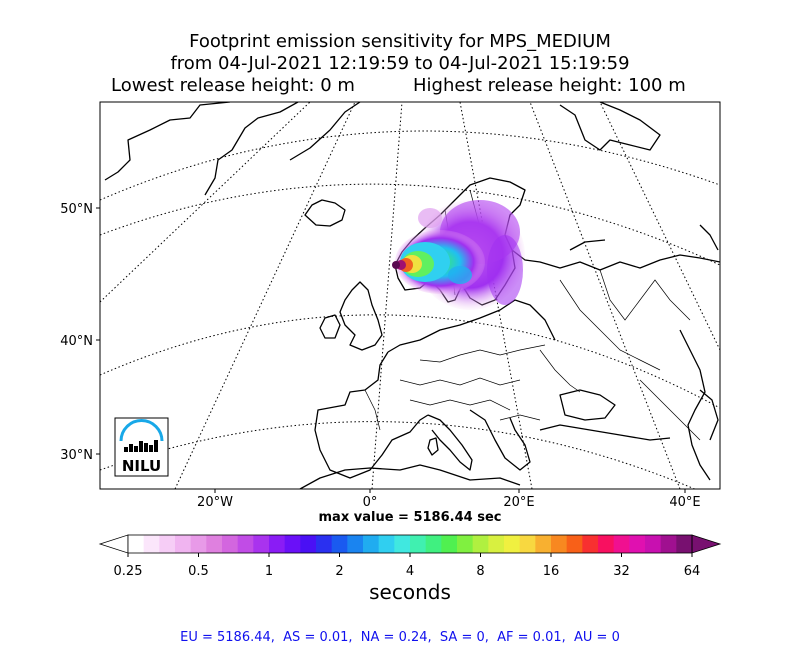 The height and width of the screenshot is (650, 800). What do you see at coordinates (410, 571) in the screenshot?
I see `colorbar-tick-label: 4` at bounding box center [410, 571].